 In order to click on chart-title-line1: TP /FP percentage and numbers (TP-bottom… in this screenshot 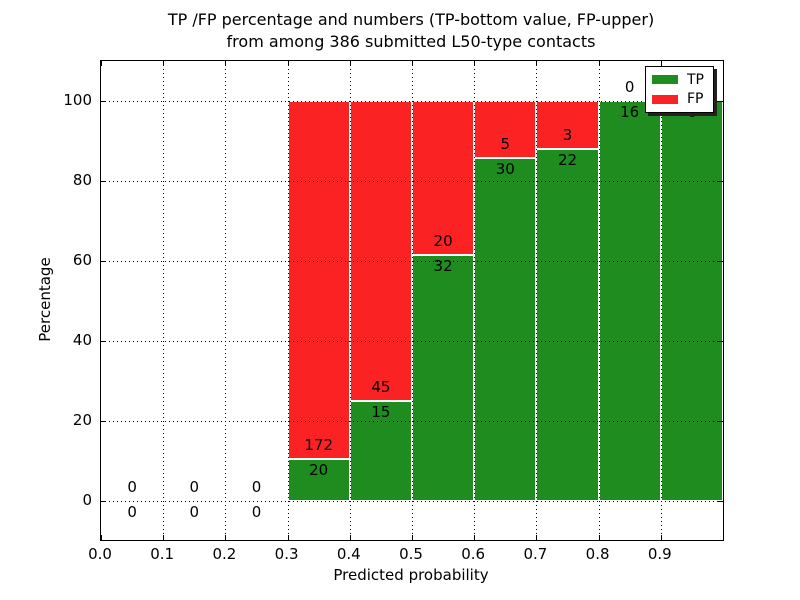, I will do `click(411, 19)`.